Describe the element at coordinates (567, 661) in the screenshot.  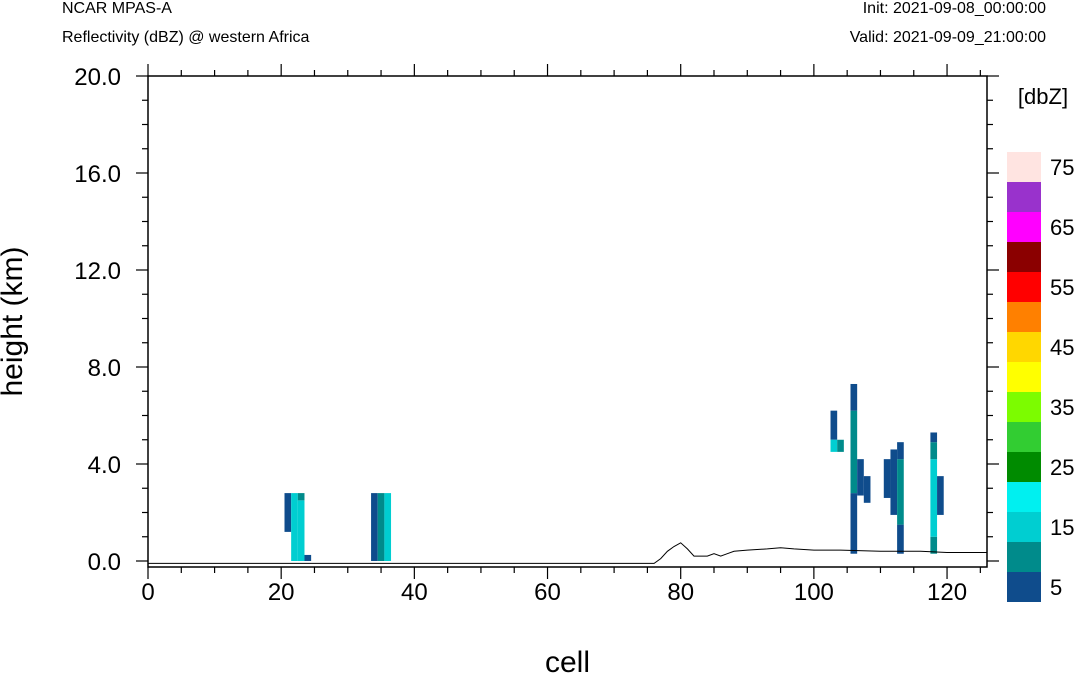
I see `x-axis-label: cell` at that location.